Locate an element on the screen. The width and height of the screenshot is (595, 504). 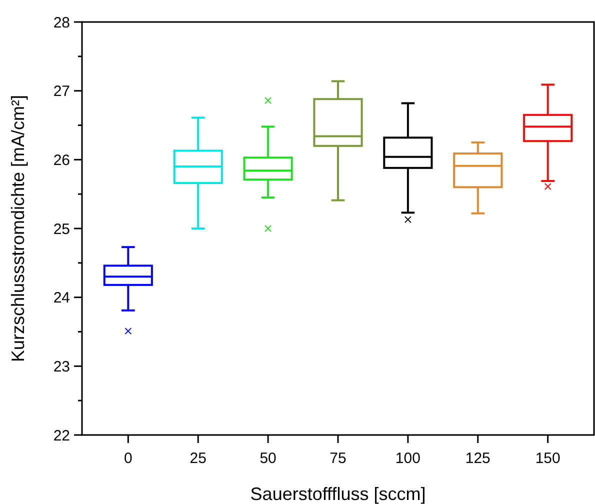
y-tick-label: 25 is located at coordinates (61, 229).